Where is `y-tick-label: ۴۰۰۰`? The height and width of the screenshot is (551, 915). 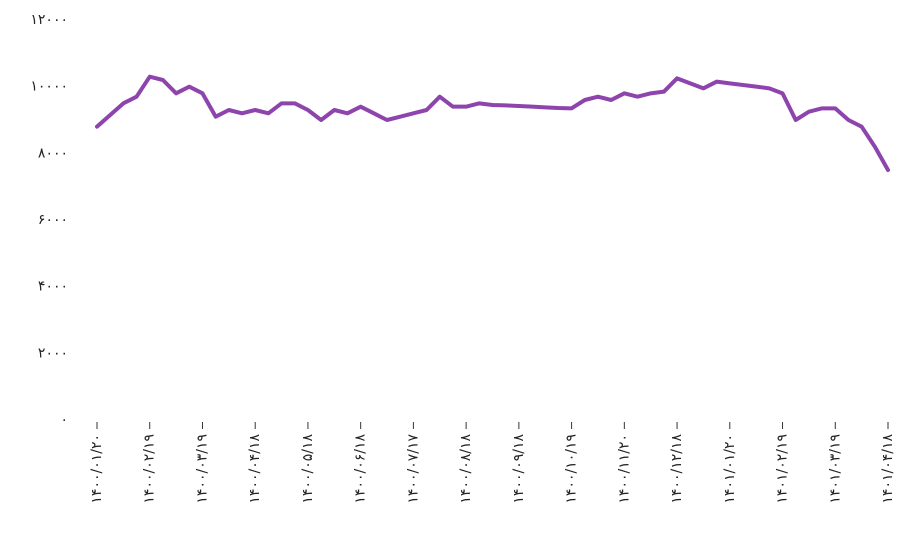 y-tick-label: ۴۰۰۰ is located at coordinates (53, 287).